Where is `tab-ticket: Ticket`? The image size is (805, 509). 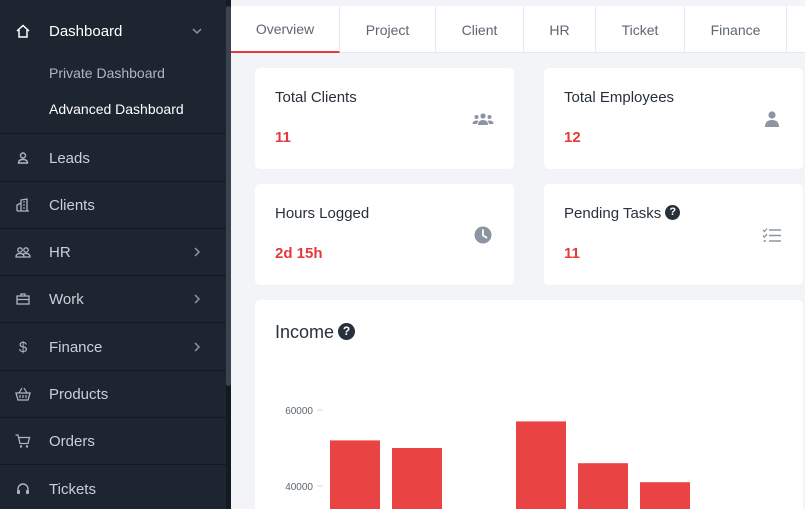
tab-ticket: Ticket is located at coordinates (640, 29).